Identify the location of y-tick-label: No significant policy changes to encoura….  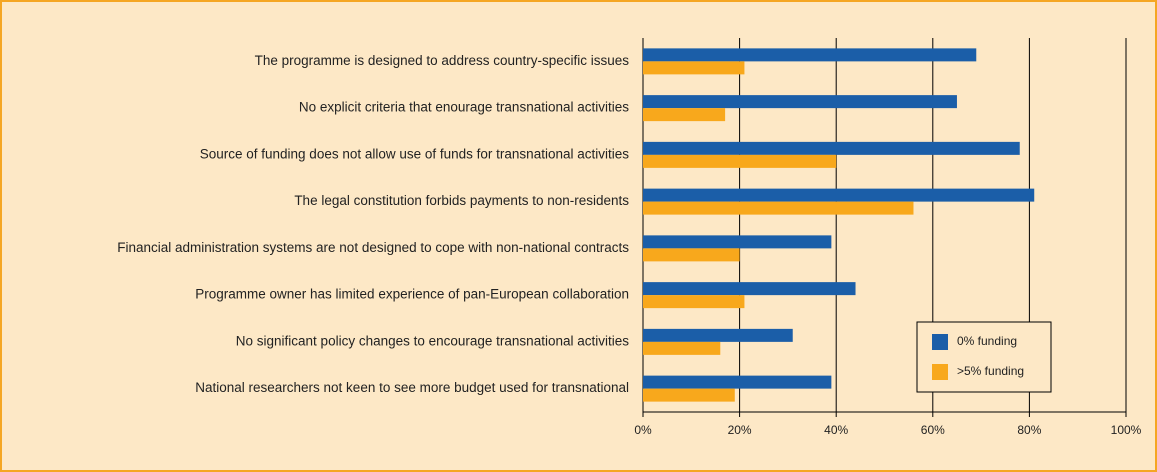
(432, 340).